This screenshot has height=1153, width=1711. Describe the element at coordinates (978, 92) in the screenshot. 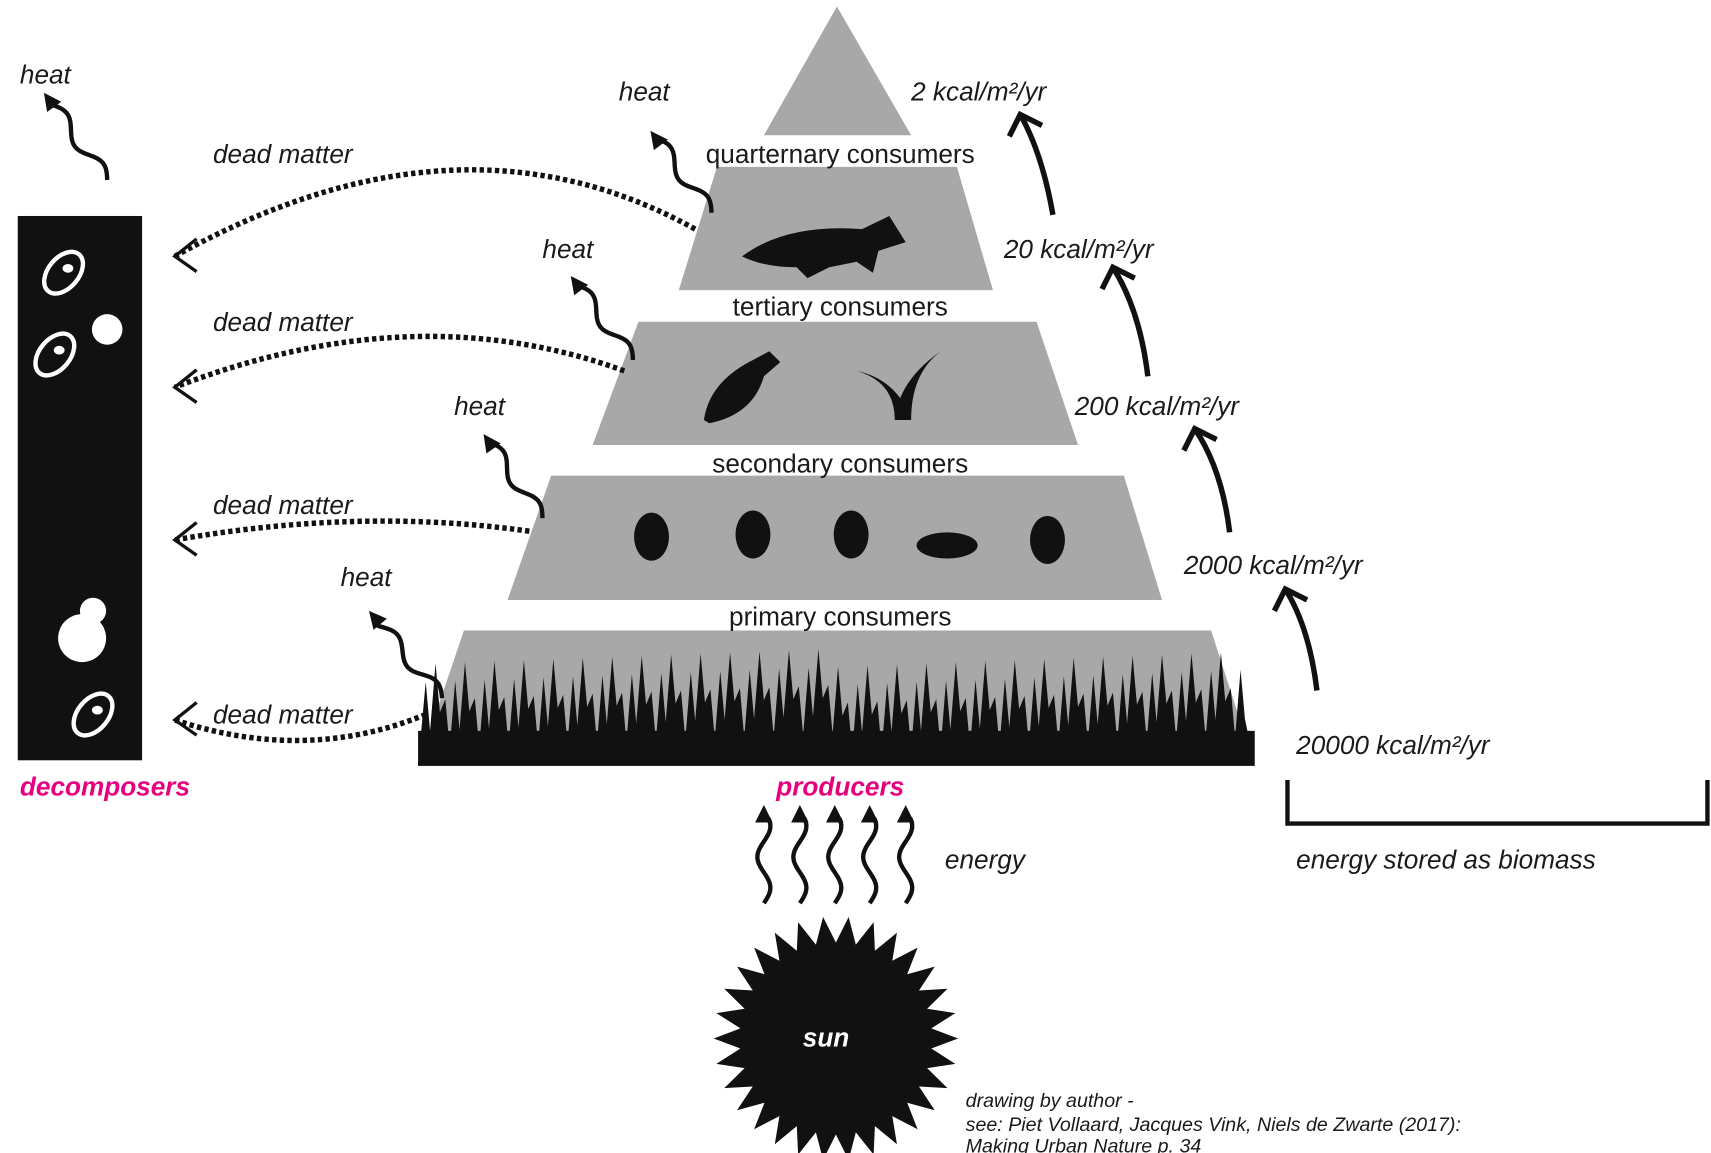

I see `energy-value: 2 kcal/m²/yr` at that location.